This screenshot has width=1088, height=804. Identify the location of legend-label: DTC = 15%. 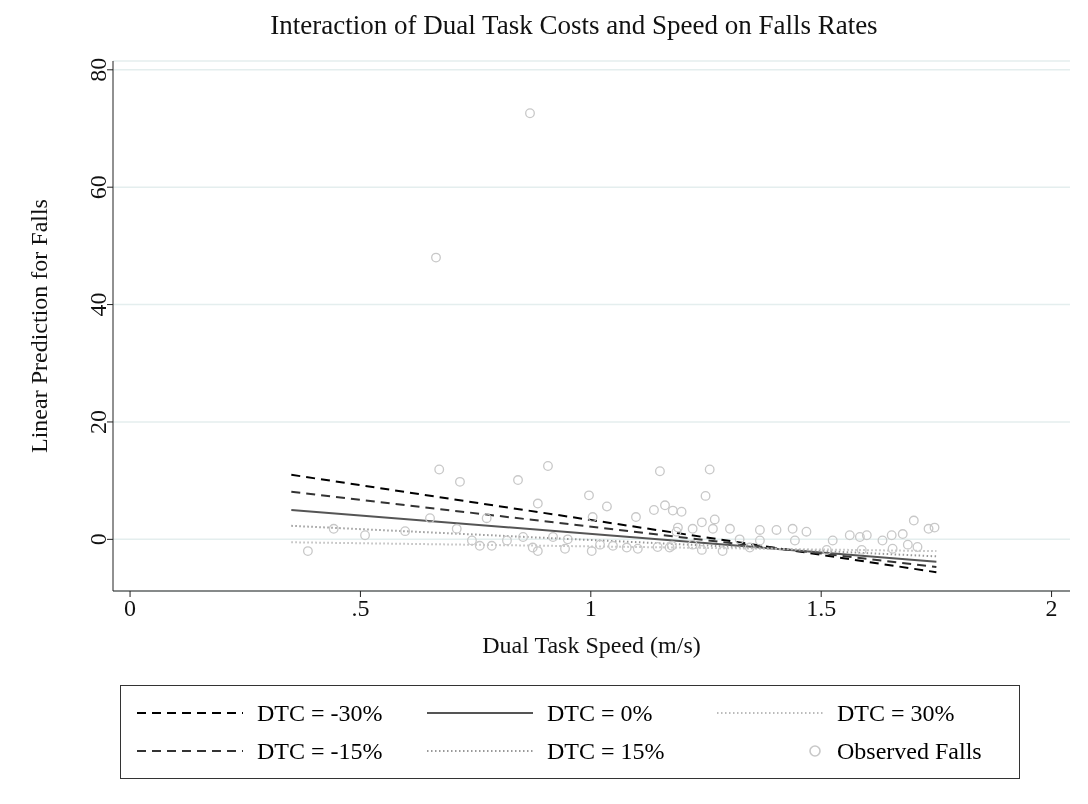
(606, 751).